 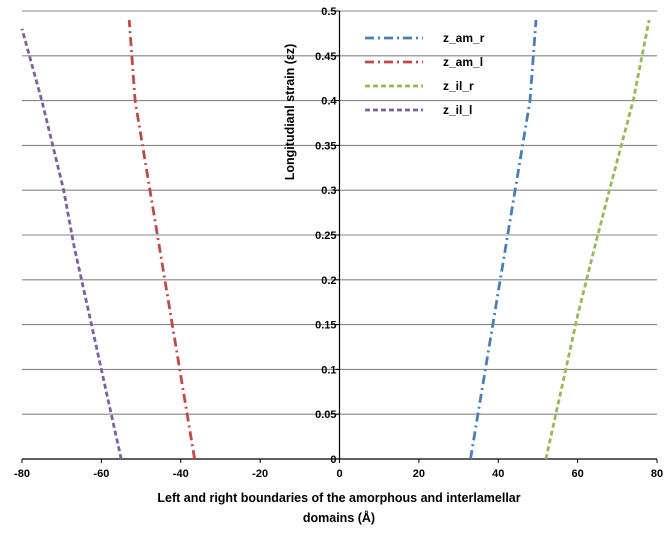 I want to click on x-tick-label: -80, so click(x=22, y=474).